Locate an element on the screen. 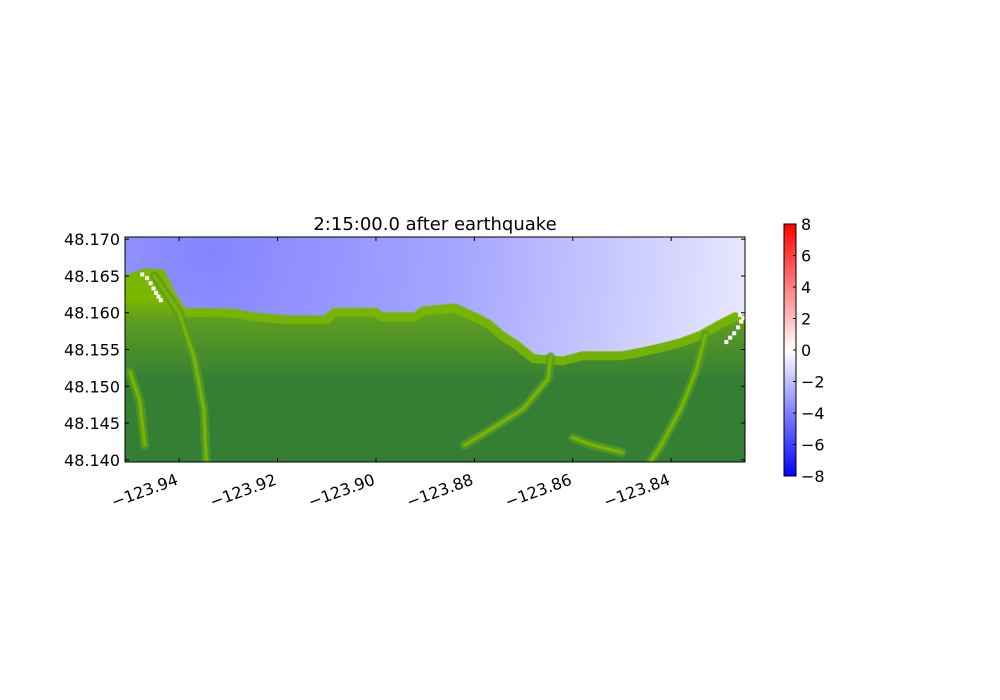 This screenshot has width=1000, height=700. dry-cells is located at coordinates (442, 308).